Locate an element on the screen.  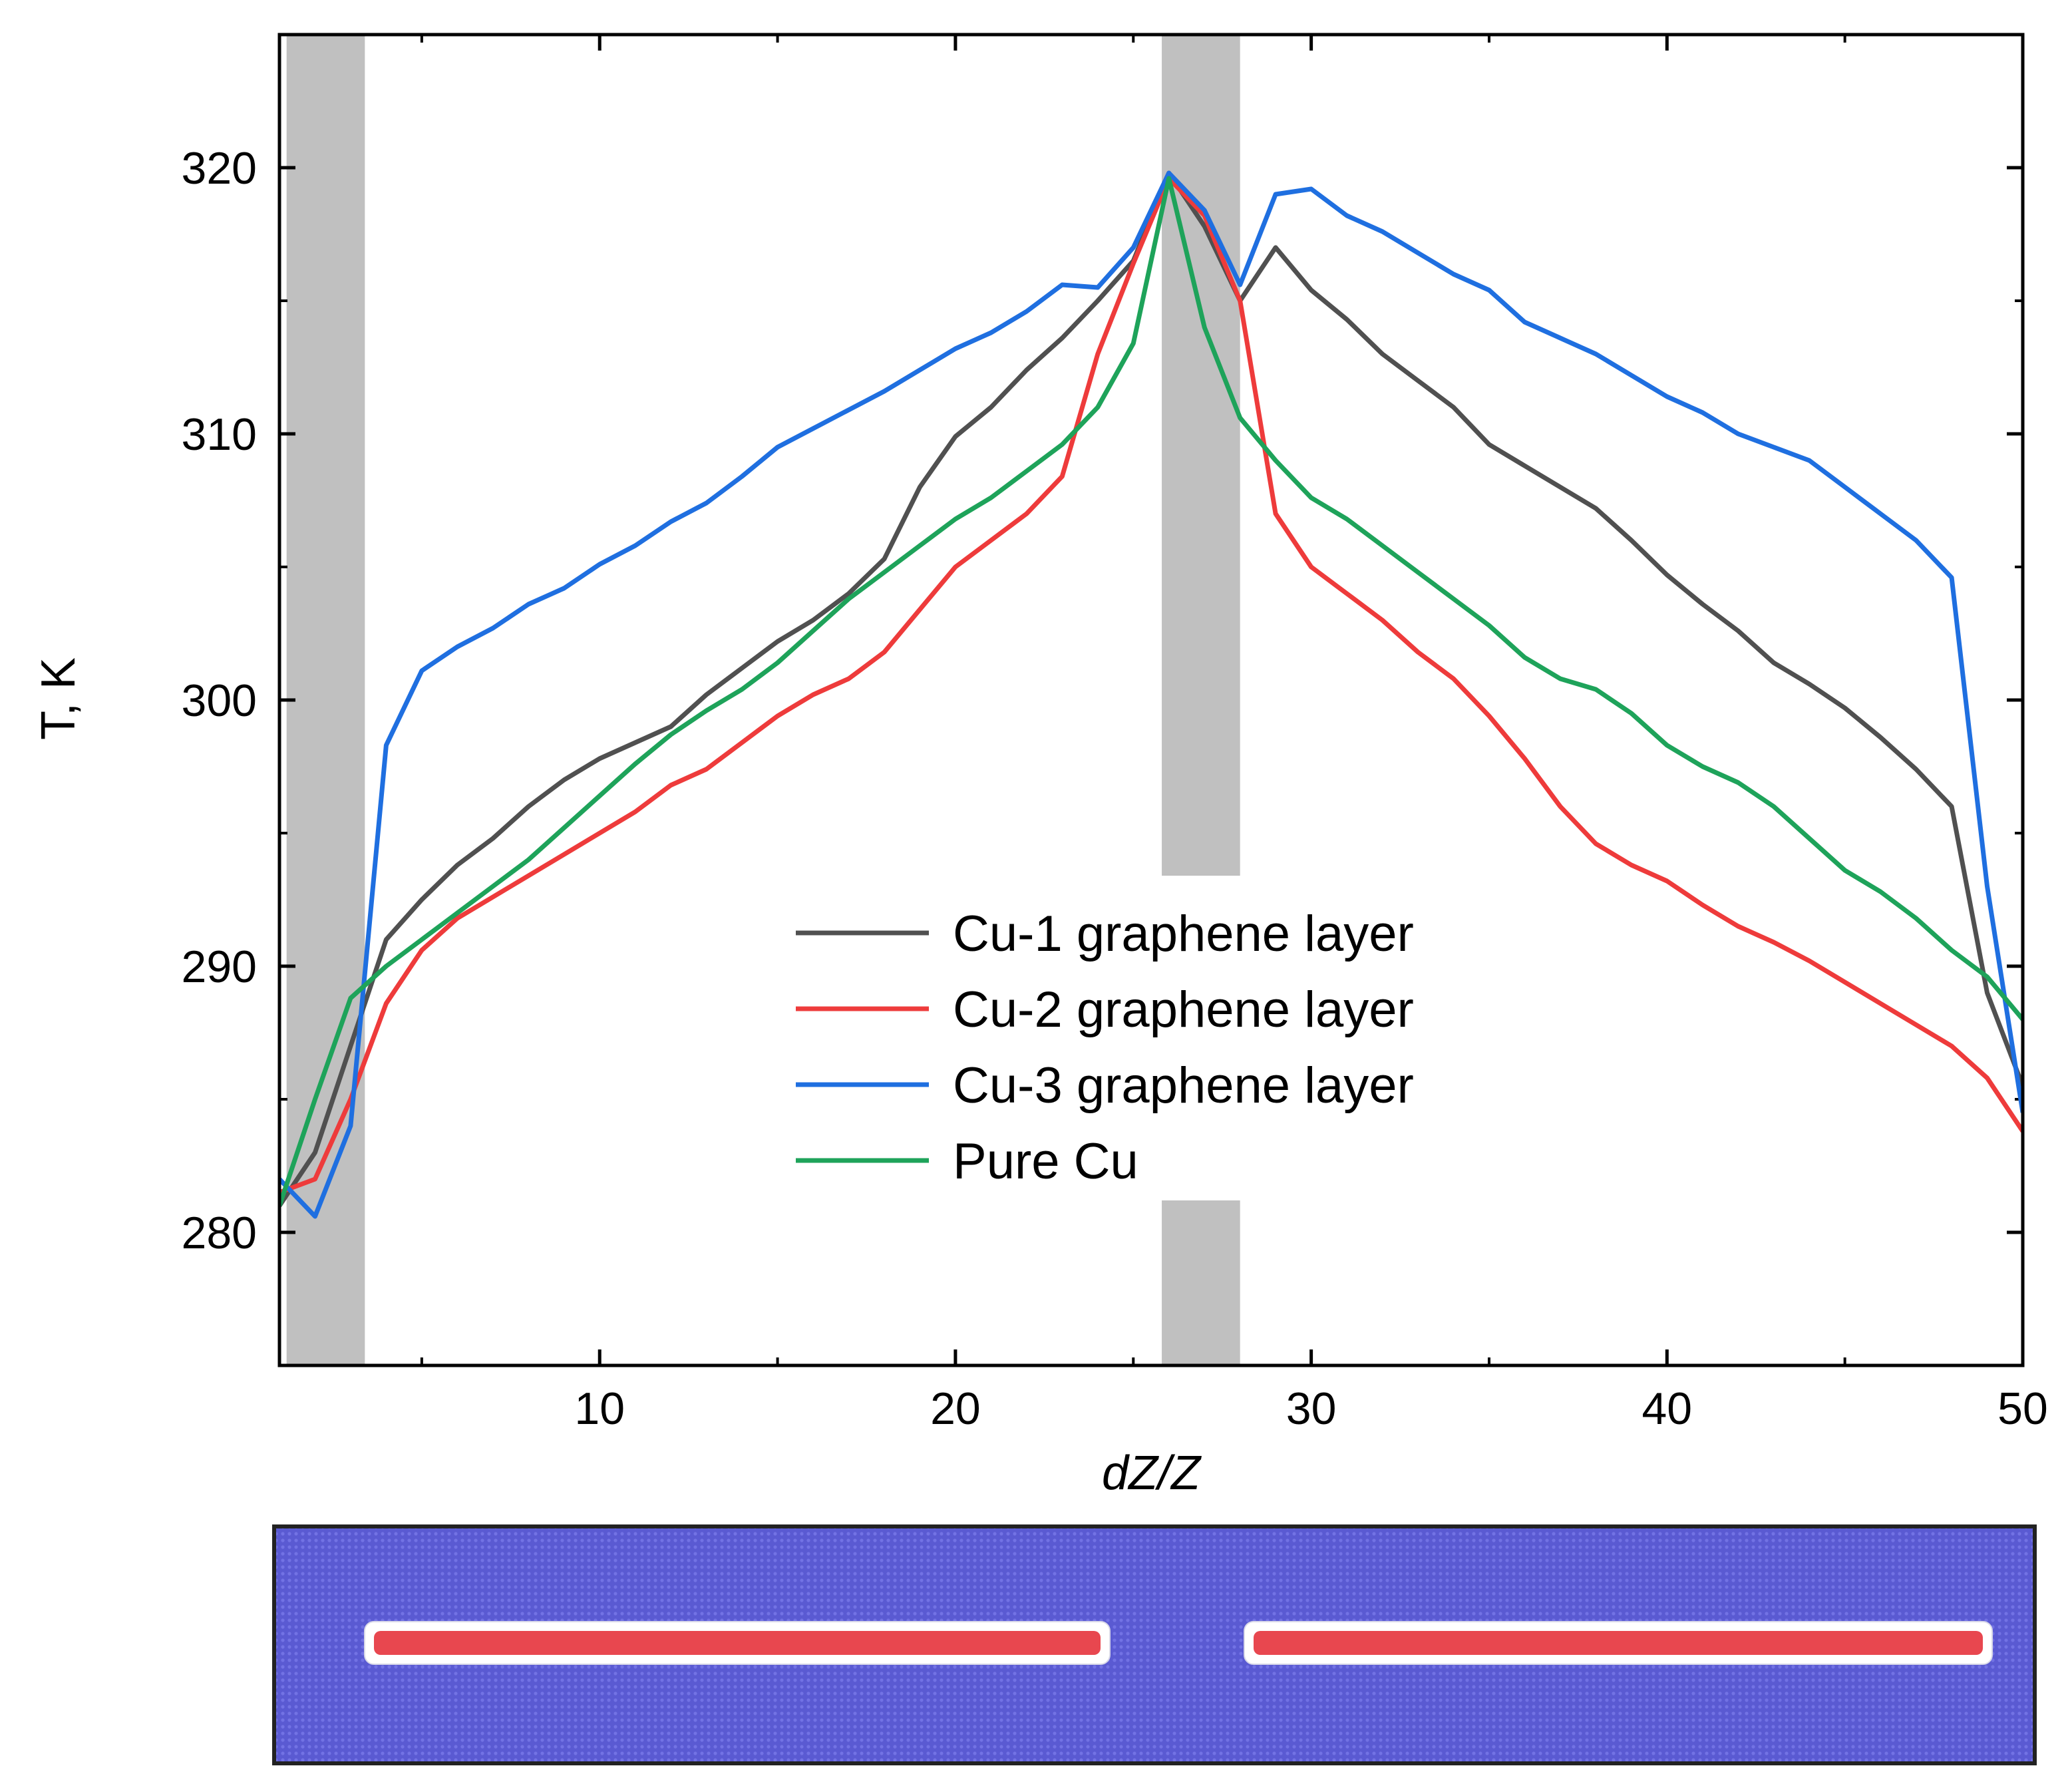
x-tick-label: 20 is located at coordinates (955, 1408).